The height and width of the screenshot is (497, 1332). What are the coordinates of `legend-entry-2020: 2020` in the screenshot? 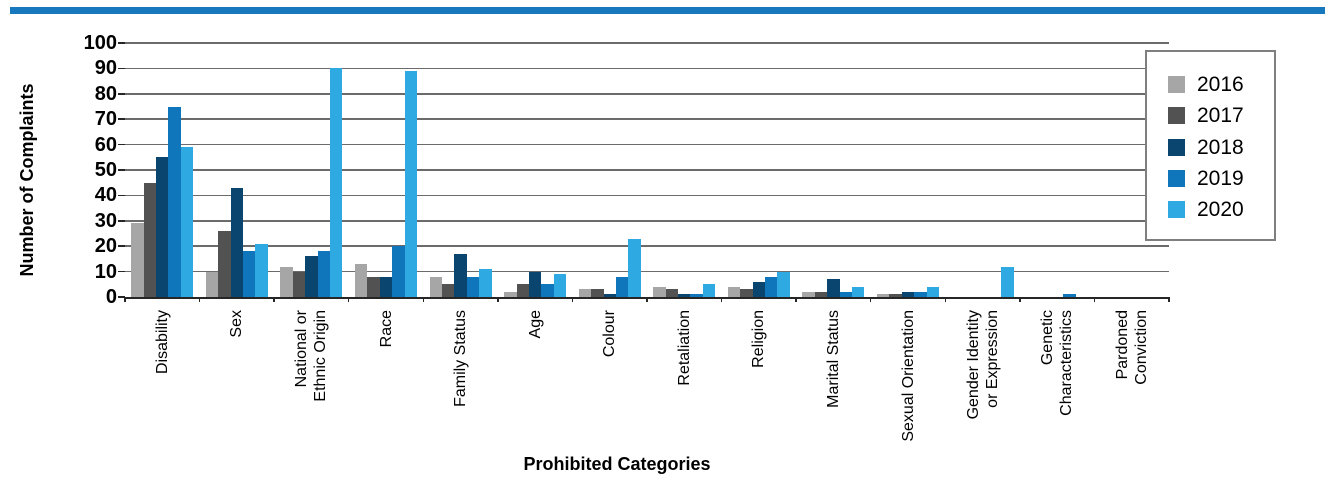 It's located at (1210, 209).